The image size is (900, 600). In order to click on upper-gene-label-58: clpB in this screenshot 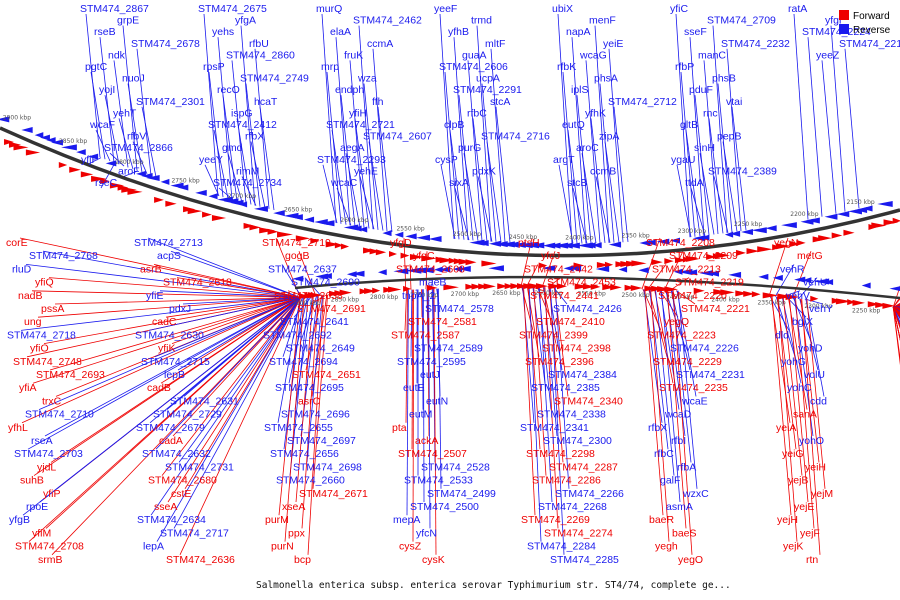, I will do `click(454, 125)`.